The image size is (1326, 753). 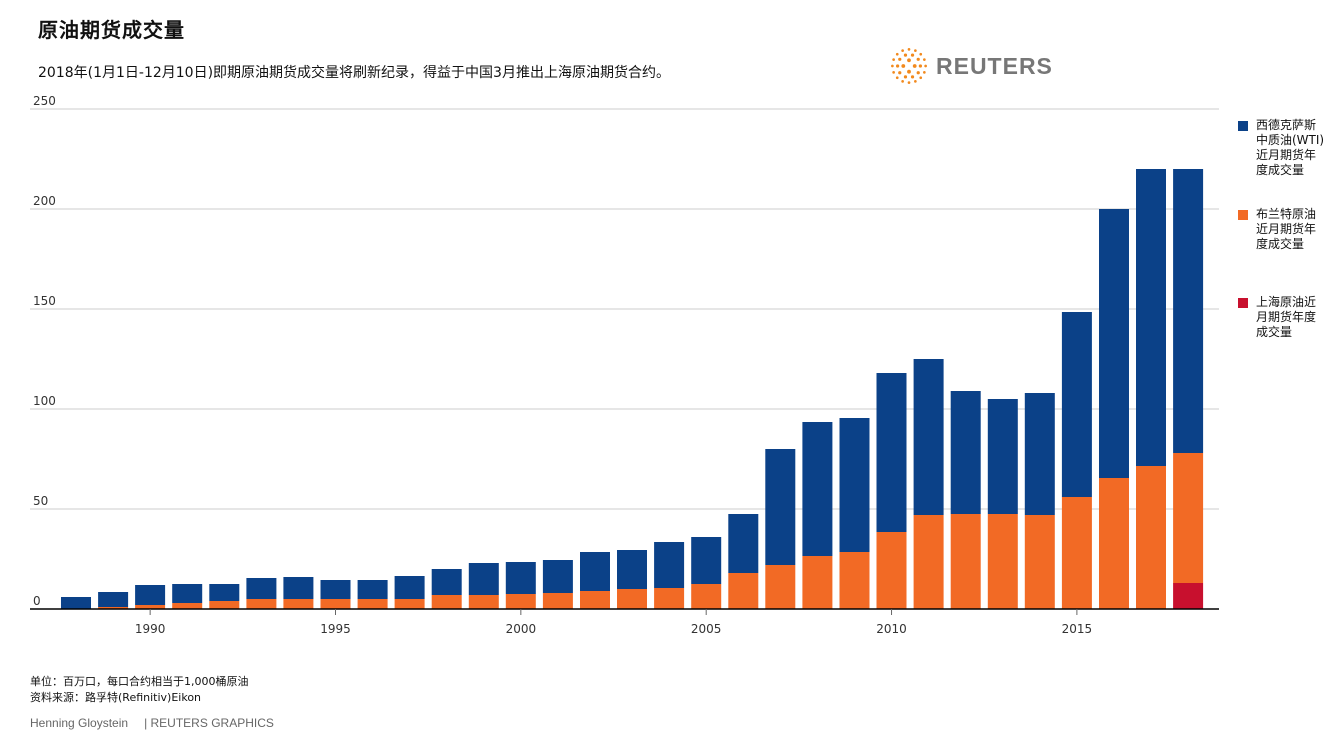 I want to click on legend-item-brent: 布兰特原油近月期货年度成交量, so click(x=1282, y=229).